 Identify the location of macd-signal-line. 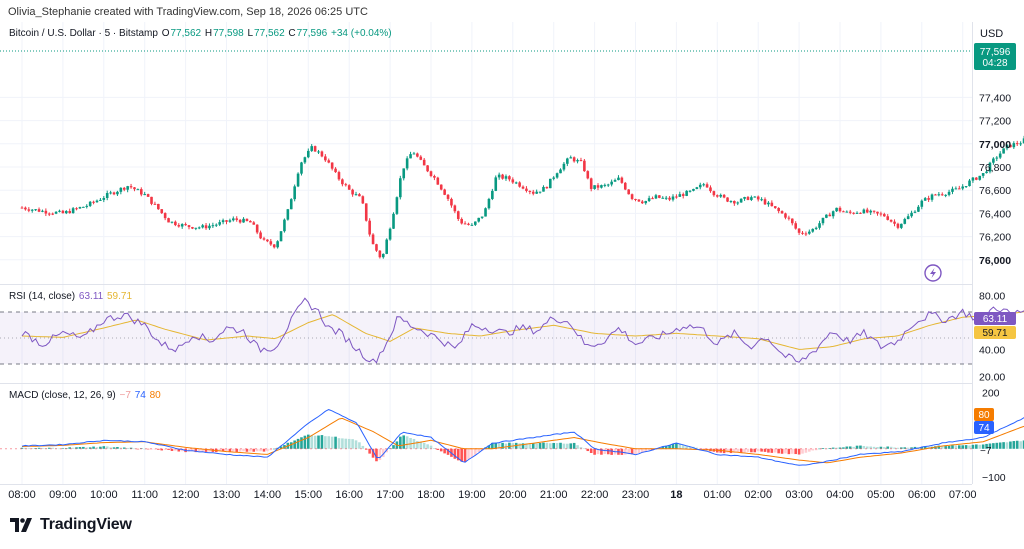
(522, 435).